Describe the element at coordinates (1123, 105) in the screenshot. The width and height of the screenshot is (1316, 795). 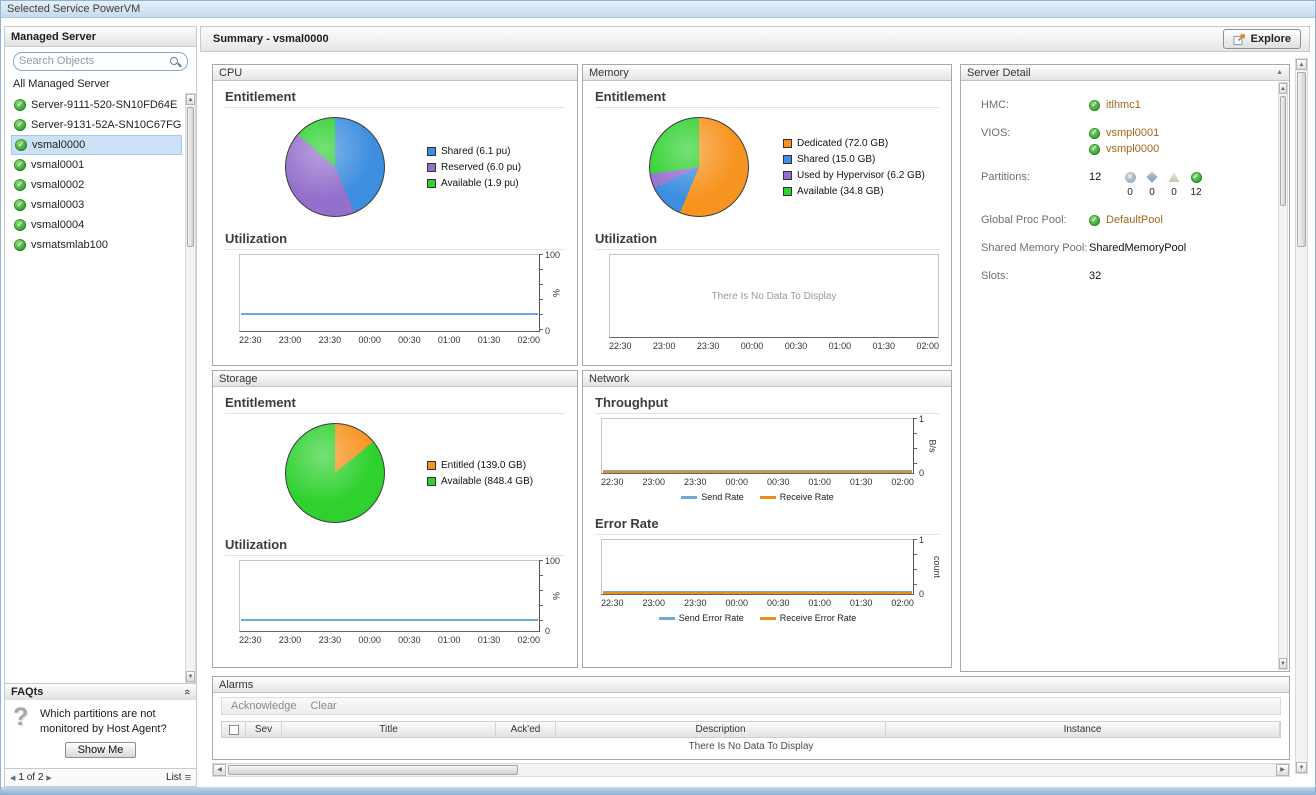
I see `hmc-link: itlhmc1` at that location.